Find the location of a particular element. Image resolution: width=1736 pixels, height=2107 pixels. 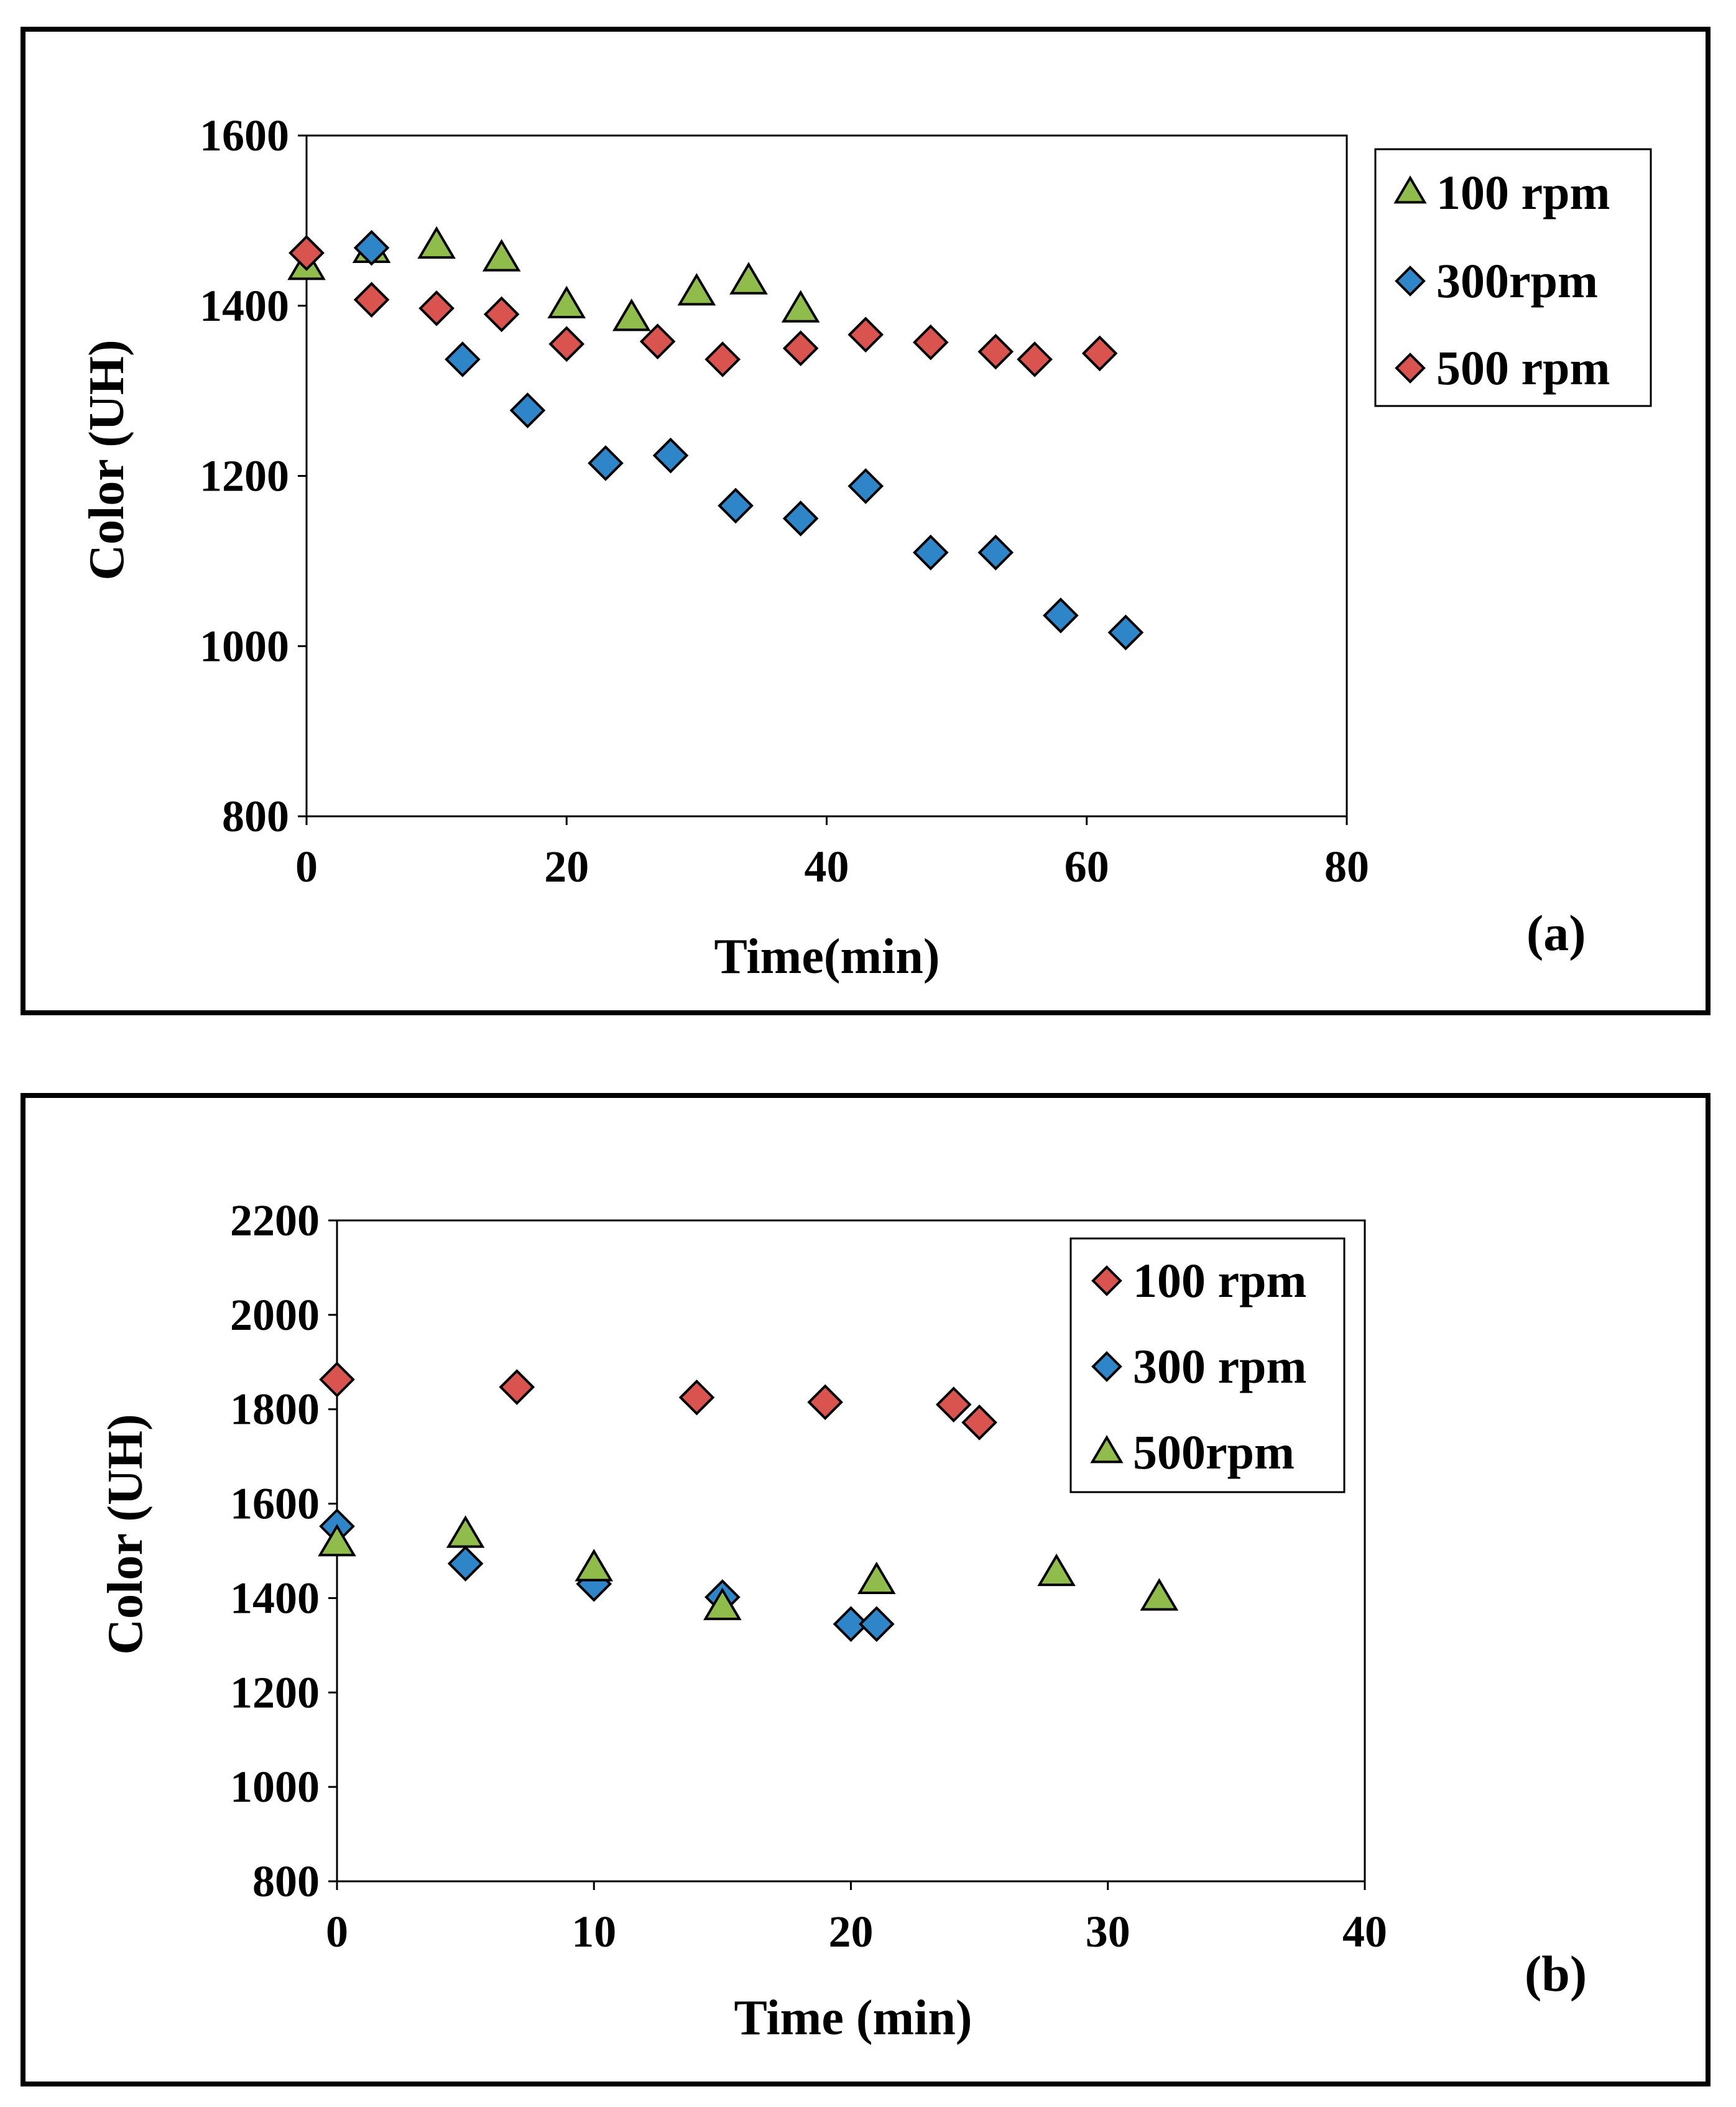

panel-b-x-tick-label: 10 is located at coordinates (593, 1932).